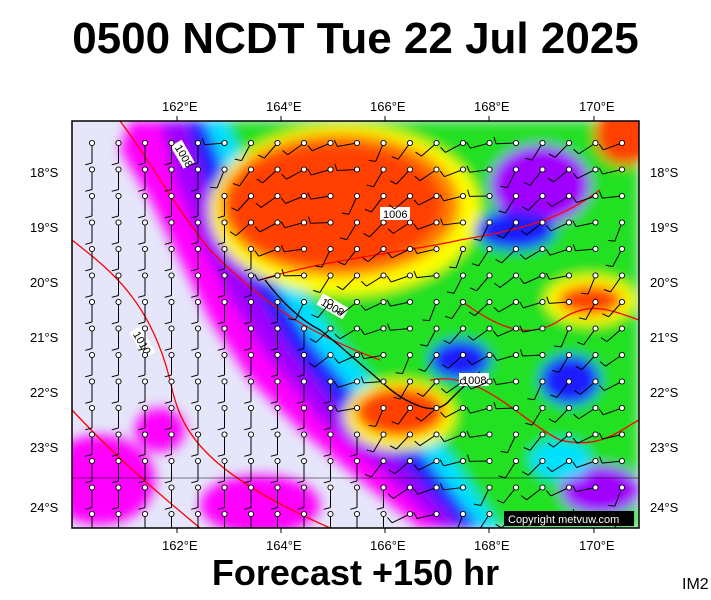  What do you see at coordinates (474, 381) in the screenshot?
I see `isobar-label: 1008` at bounding box center [474, 381].